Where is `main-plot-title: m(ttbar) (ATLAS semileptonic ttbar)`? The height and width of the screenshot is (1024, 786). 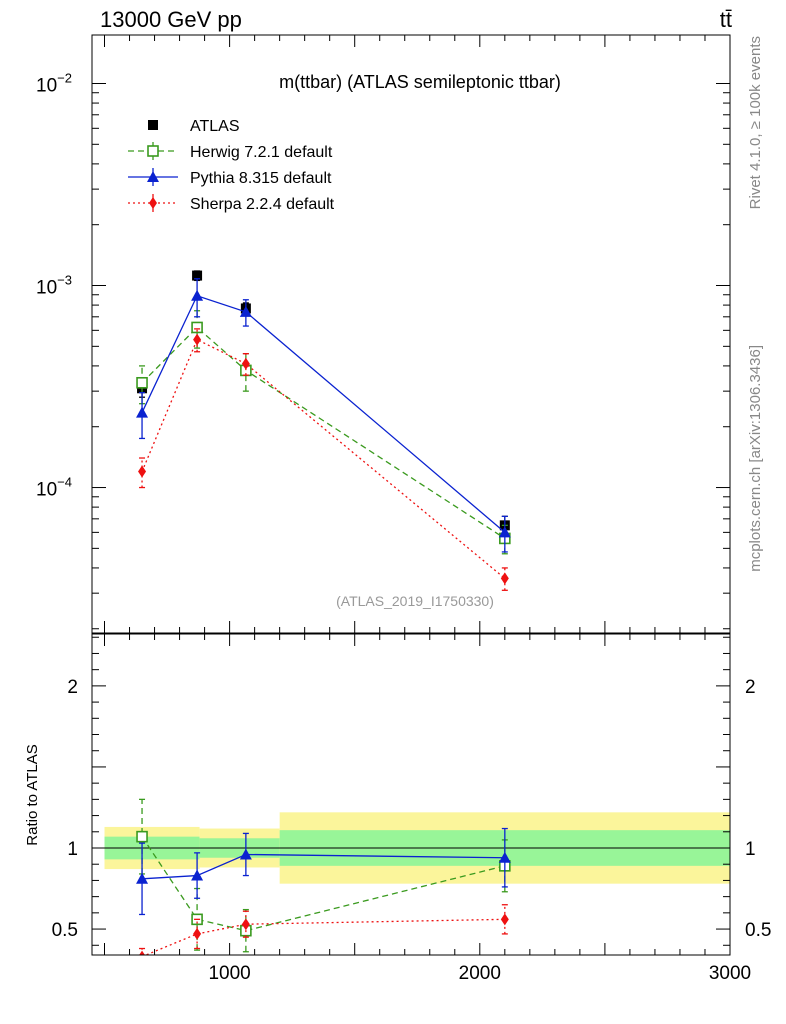
main-plot-title: m(ttbar) (ATLAS semileptonic ttbar) is located at coordinates (420, 82).